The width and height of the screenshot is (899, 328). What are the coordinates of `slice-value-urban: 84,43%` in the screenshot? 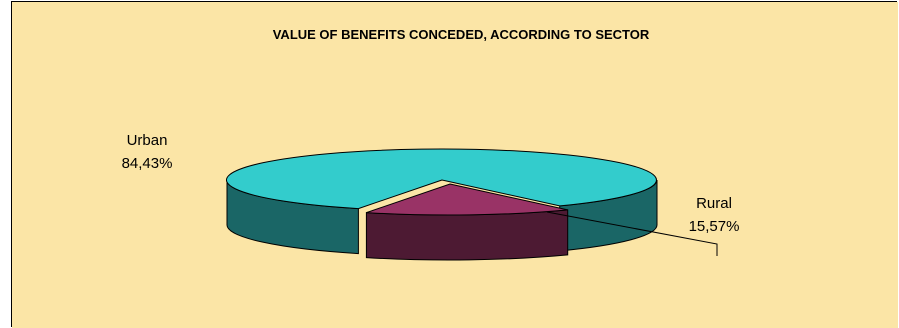 It's located at (147, 163).